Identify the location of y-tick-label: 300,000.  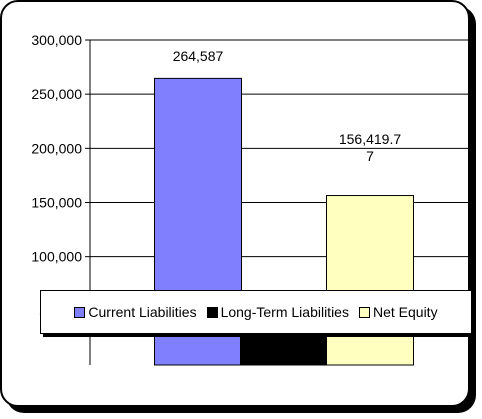
(56, 40).